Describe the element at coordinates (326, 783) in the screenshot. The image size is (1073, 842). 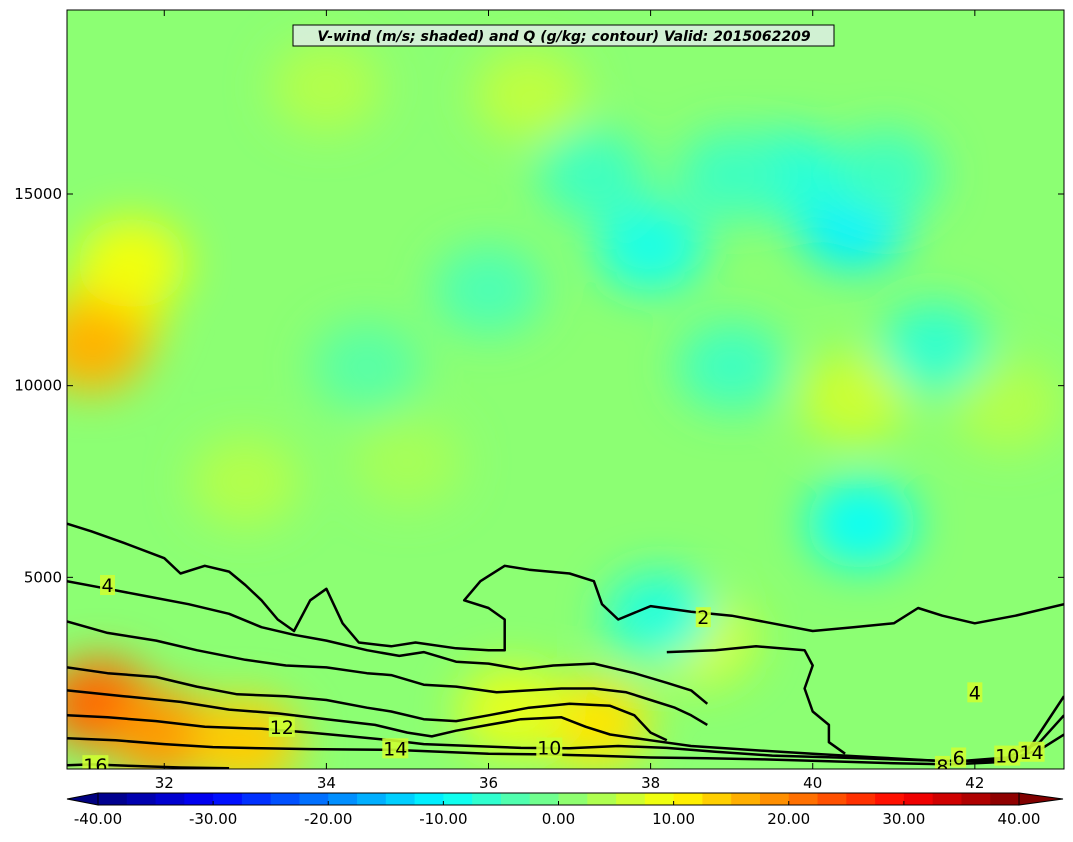
I see `x-tick-label: 34` at that location.